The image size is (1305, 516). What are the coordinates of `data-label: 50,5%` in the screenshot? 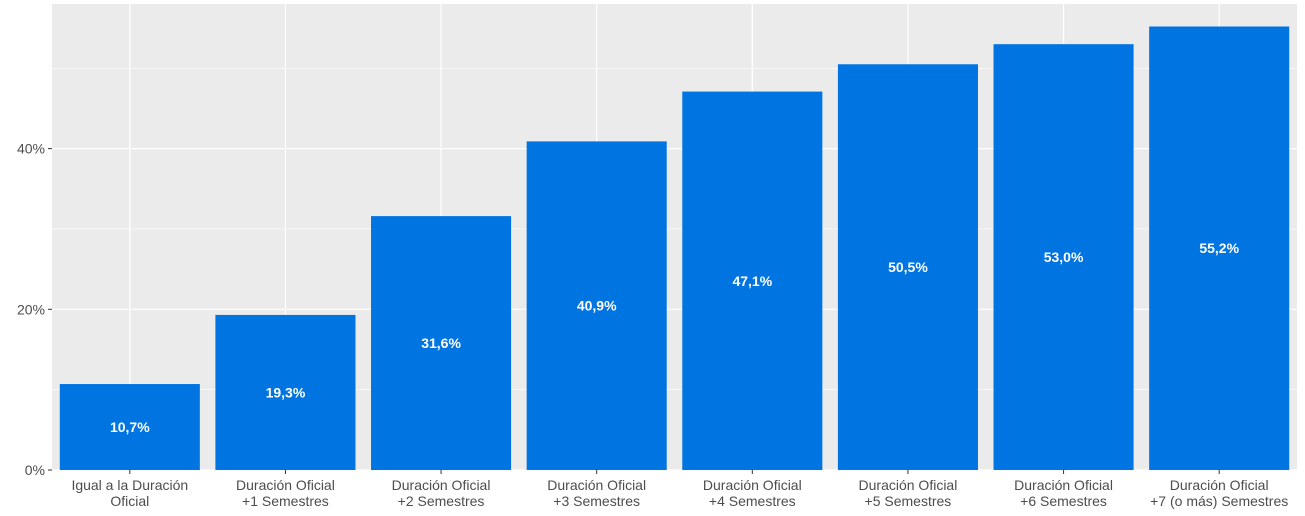 It's located at (908, 267).